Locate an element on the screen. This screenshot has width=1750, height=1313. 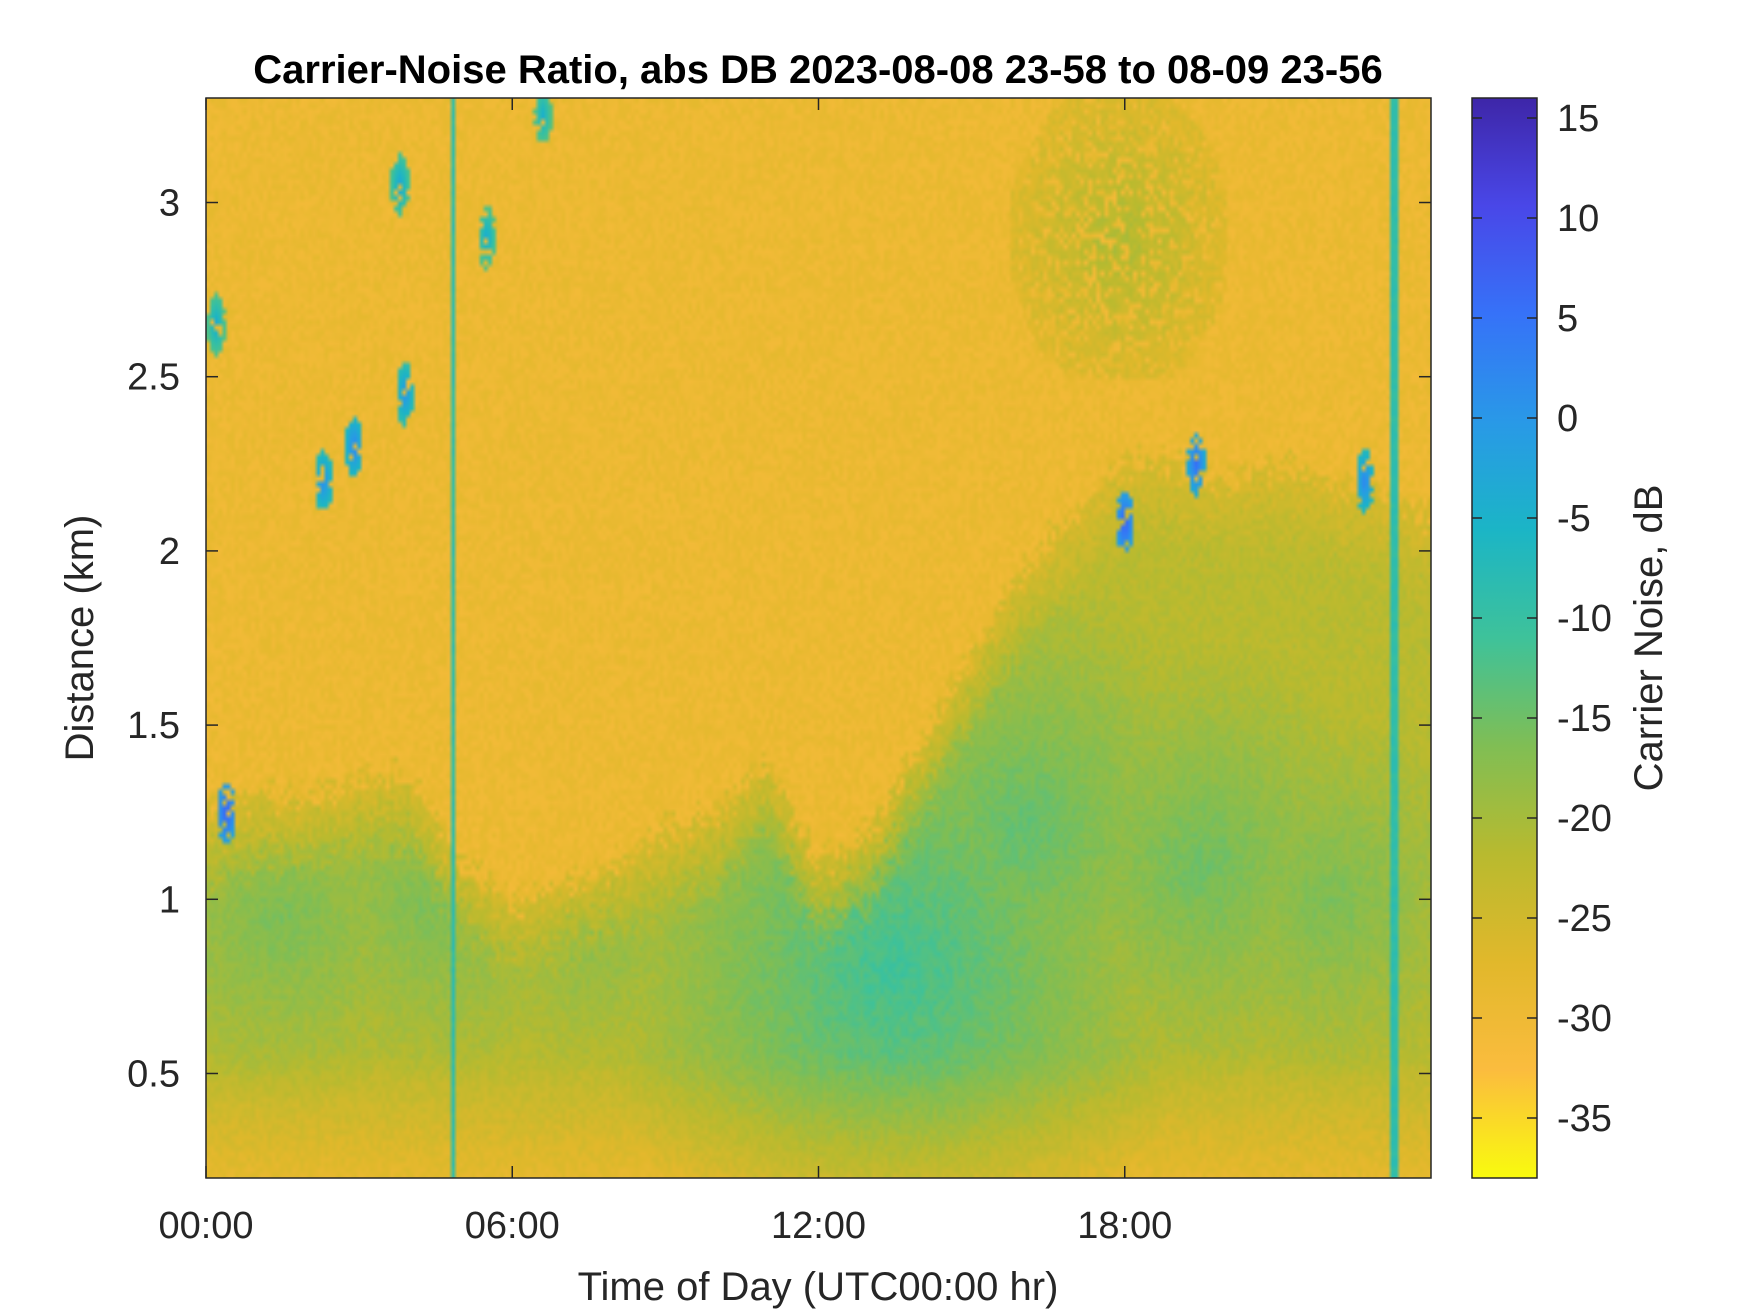
y-tick-label: 2.5 is located at coordinates (153, 378).